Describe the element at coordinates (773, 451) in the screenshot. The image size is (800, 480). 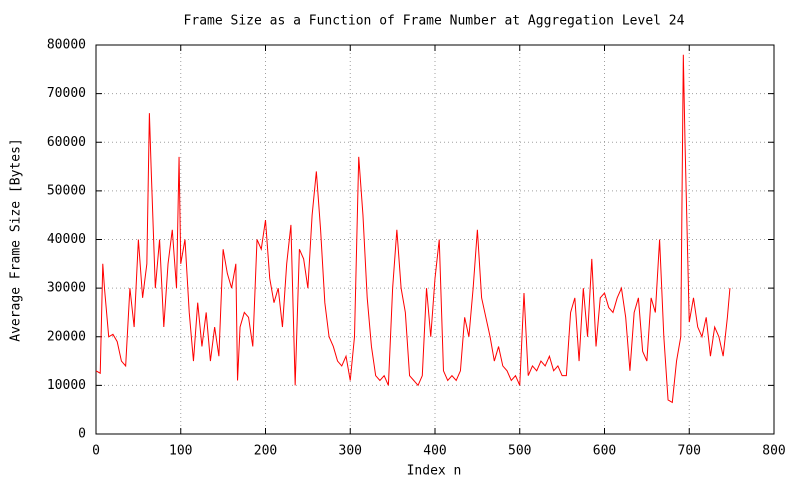
I see `x-tick-label: 800` at that location.